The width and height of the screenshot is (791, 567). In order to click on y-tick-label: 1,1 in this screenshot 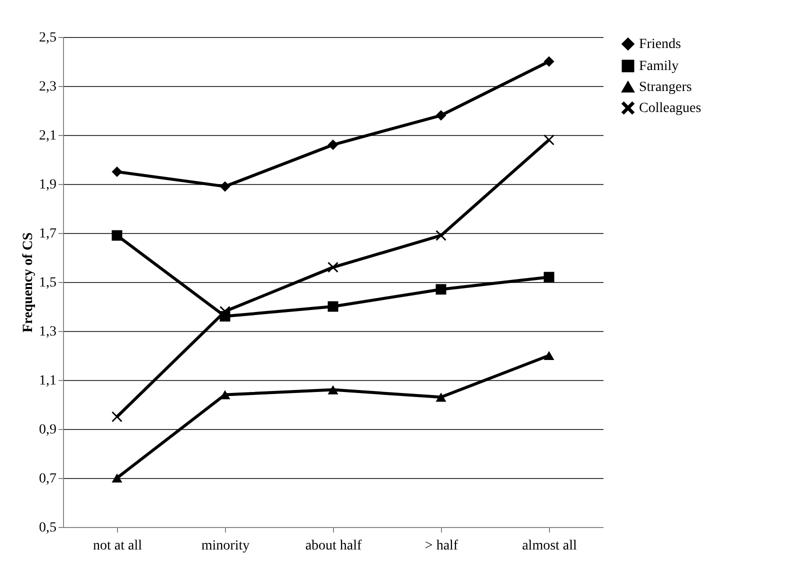, I will do `click(47, 381)`.